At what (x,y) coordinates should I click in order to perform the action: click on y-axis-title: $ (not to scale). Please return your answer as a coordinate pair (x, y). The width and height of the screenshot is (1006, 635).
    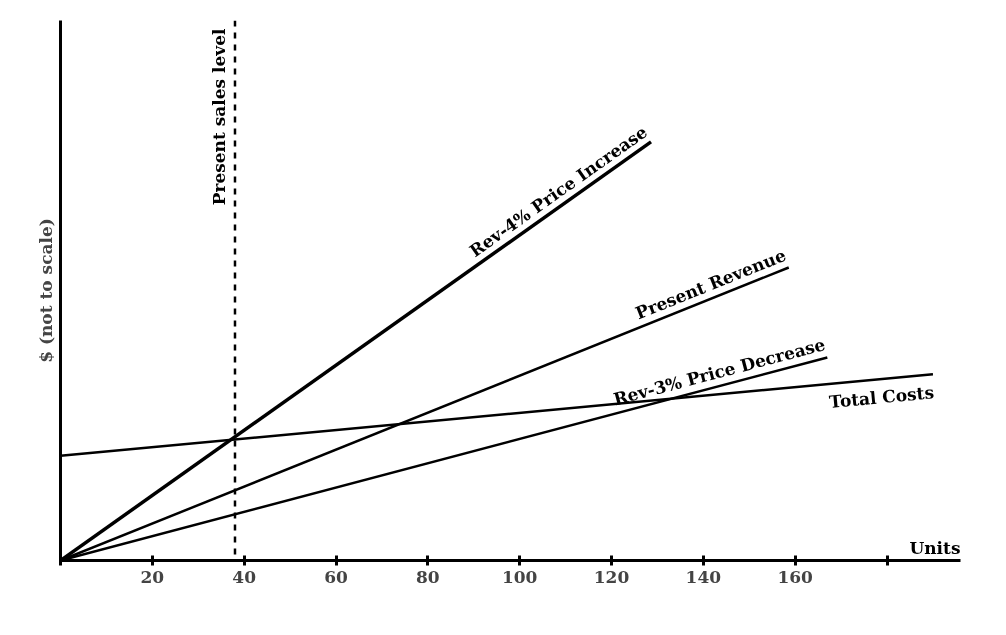
    Looking at the image, I should click on (45, 290).